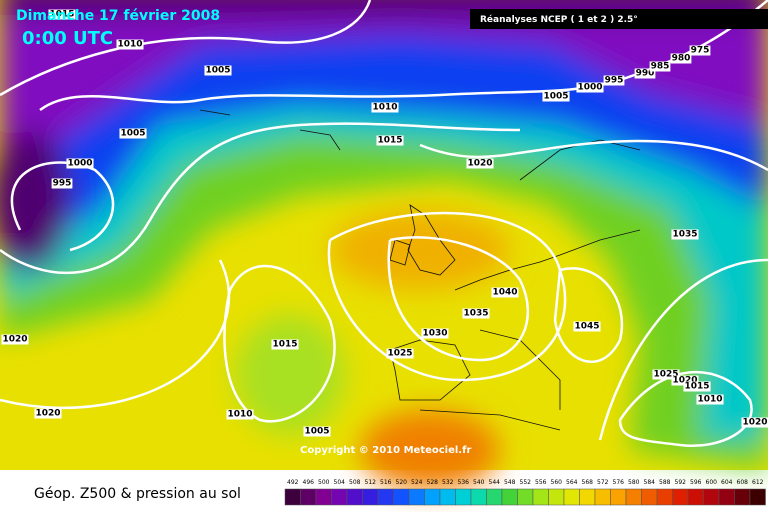 The height and width of the screenshot is (512, 768). I want to click on scale-label: 612, so click(758, 482).